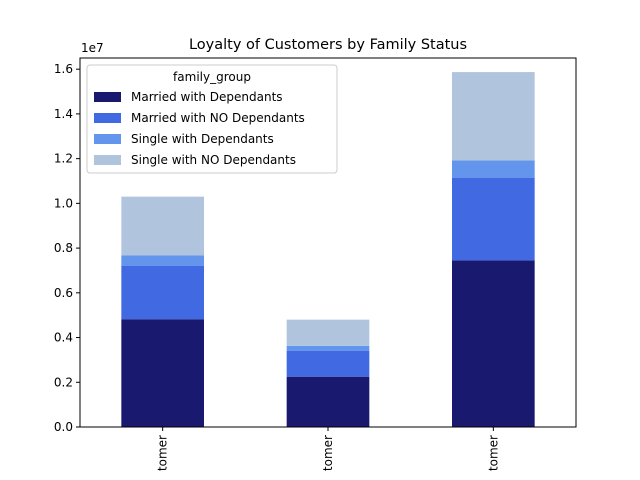  Describe the element at coordinates (63, 382) in the screenshot. I see `y-tick-label: 0.2` at that location.